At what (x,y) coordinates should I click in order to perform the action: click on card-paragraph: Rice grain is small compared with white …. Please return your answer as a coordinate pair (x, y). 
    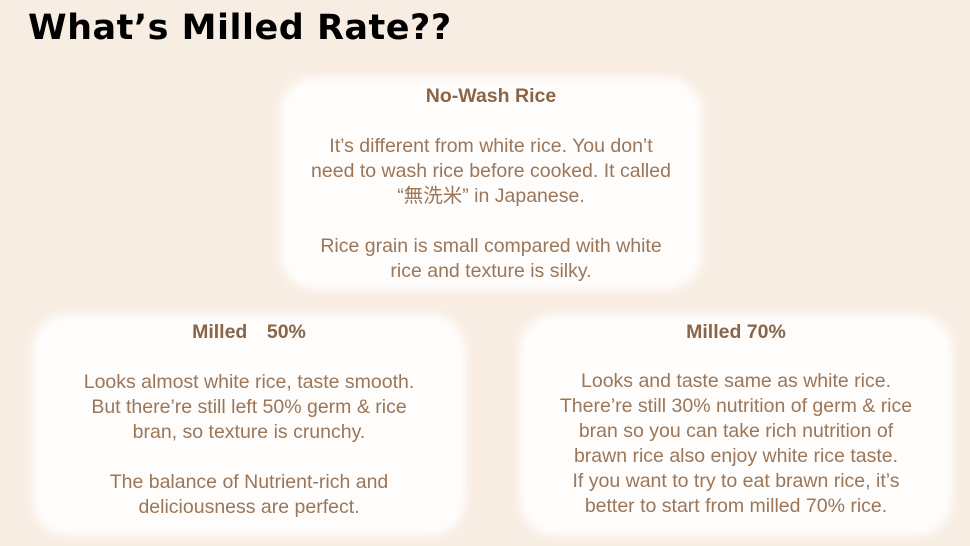
    Looking at the image, I should click on (491, 258).